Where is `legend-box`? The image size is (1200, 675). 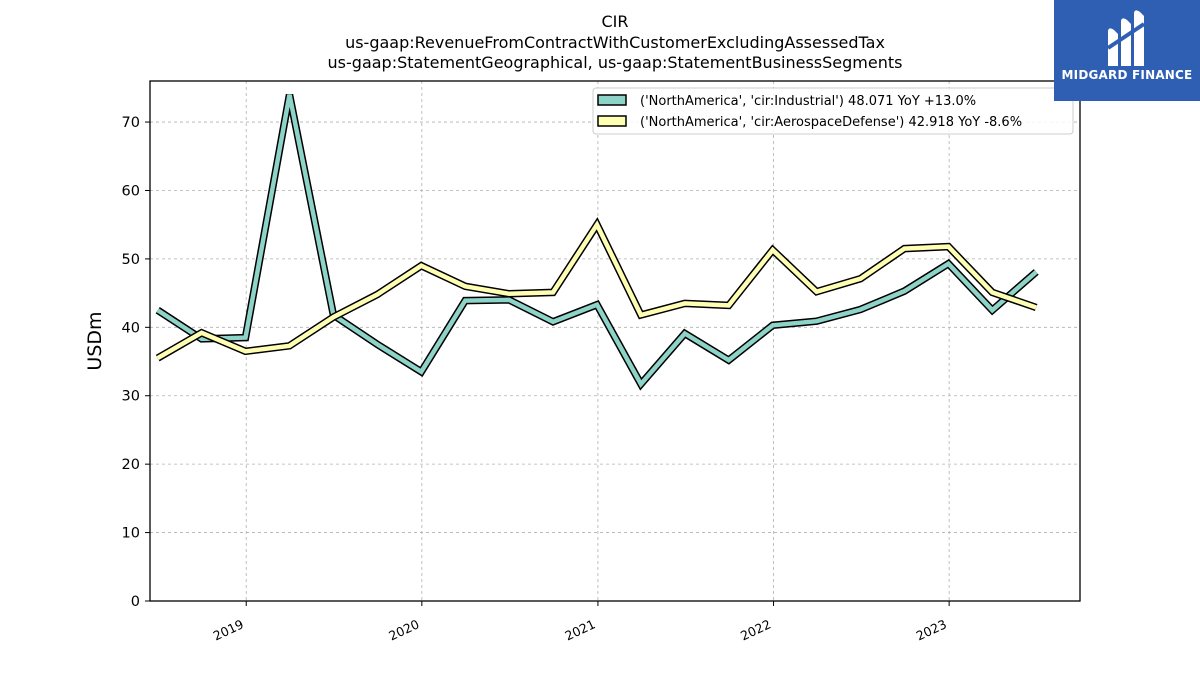 legend-box is located at coordinates (833, 111).